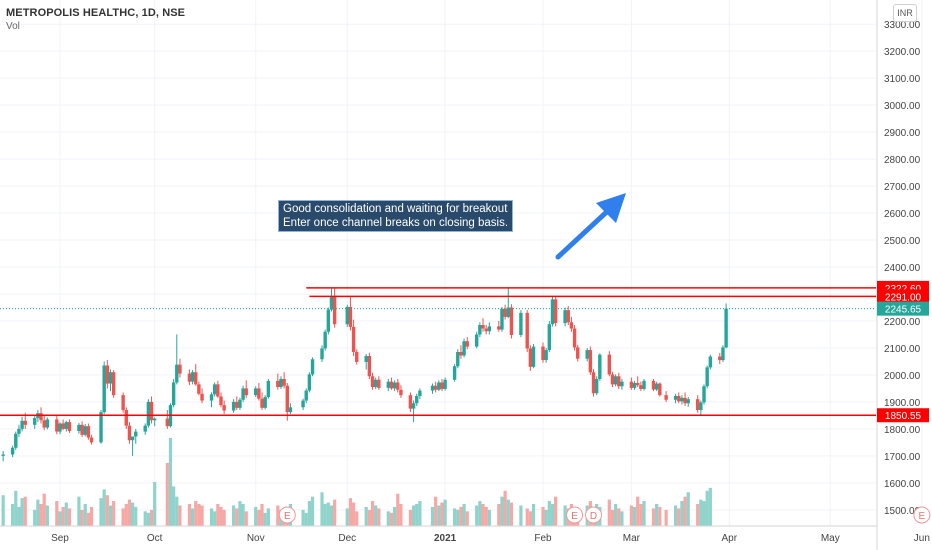  I want to click on price-tick-label: 2900.00, so click(902, 133).